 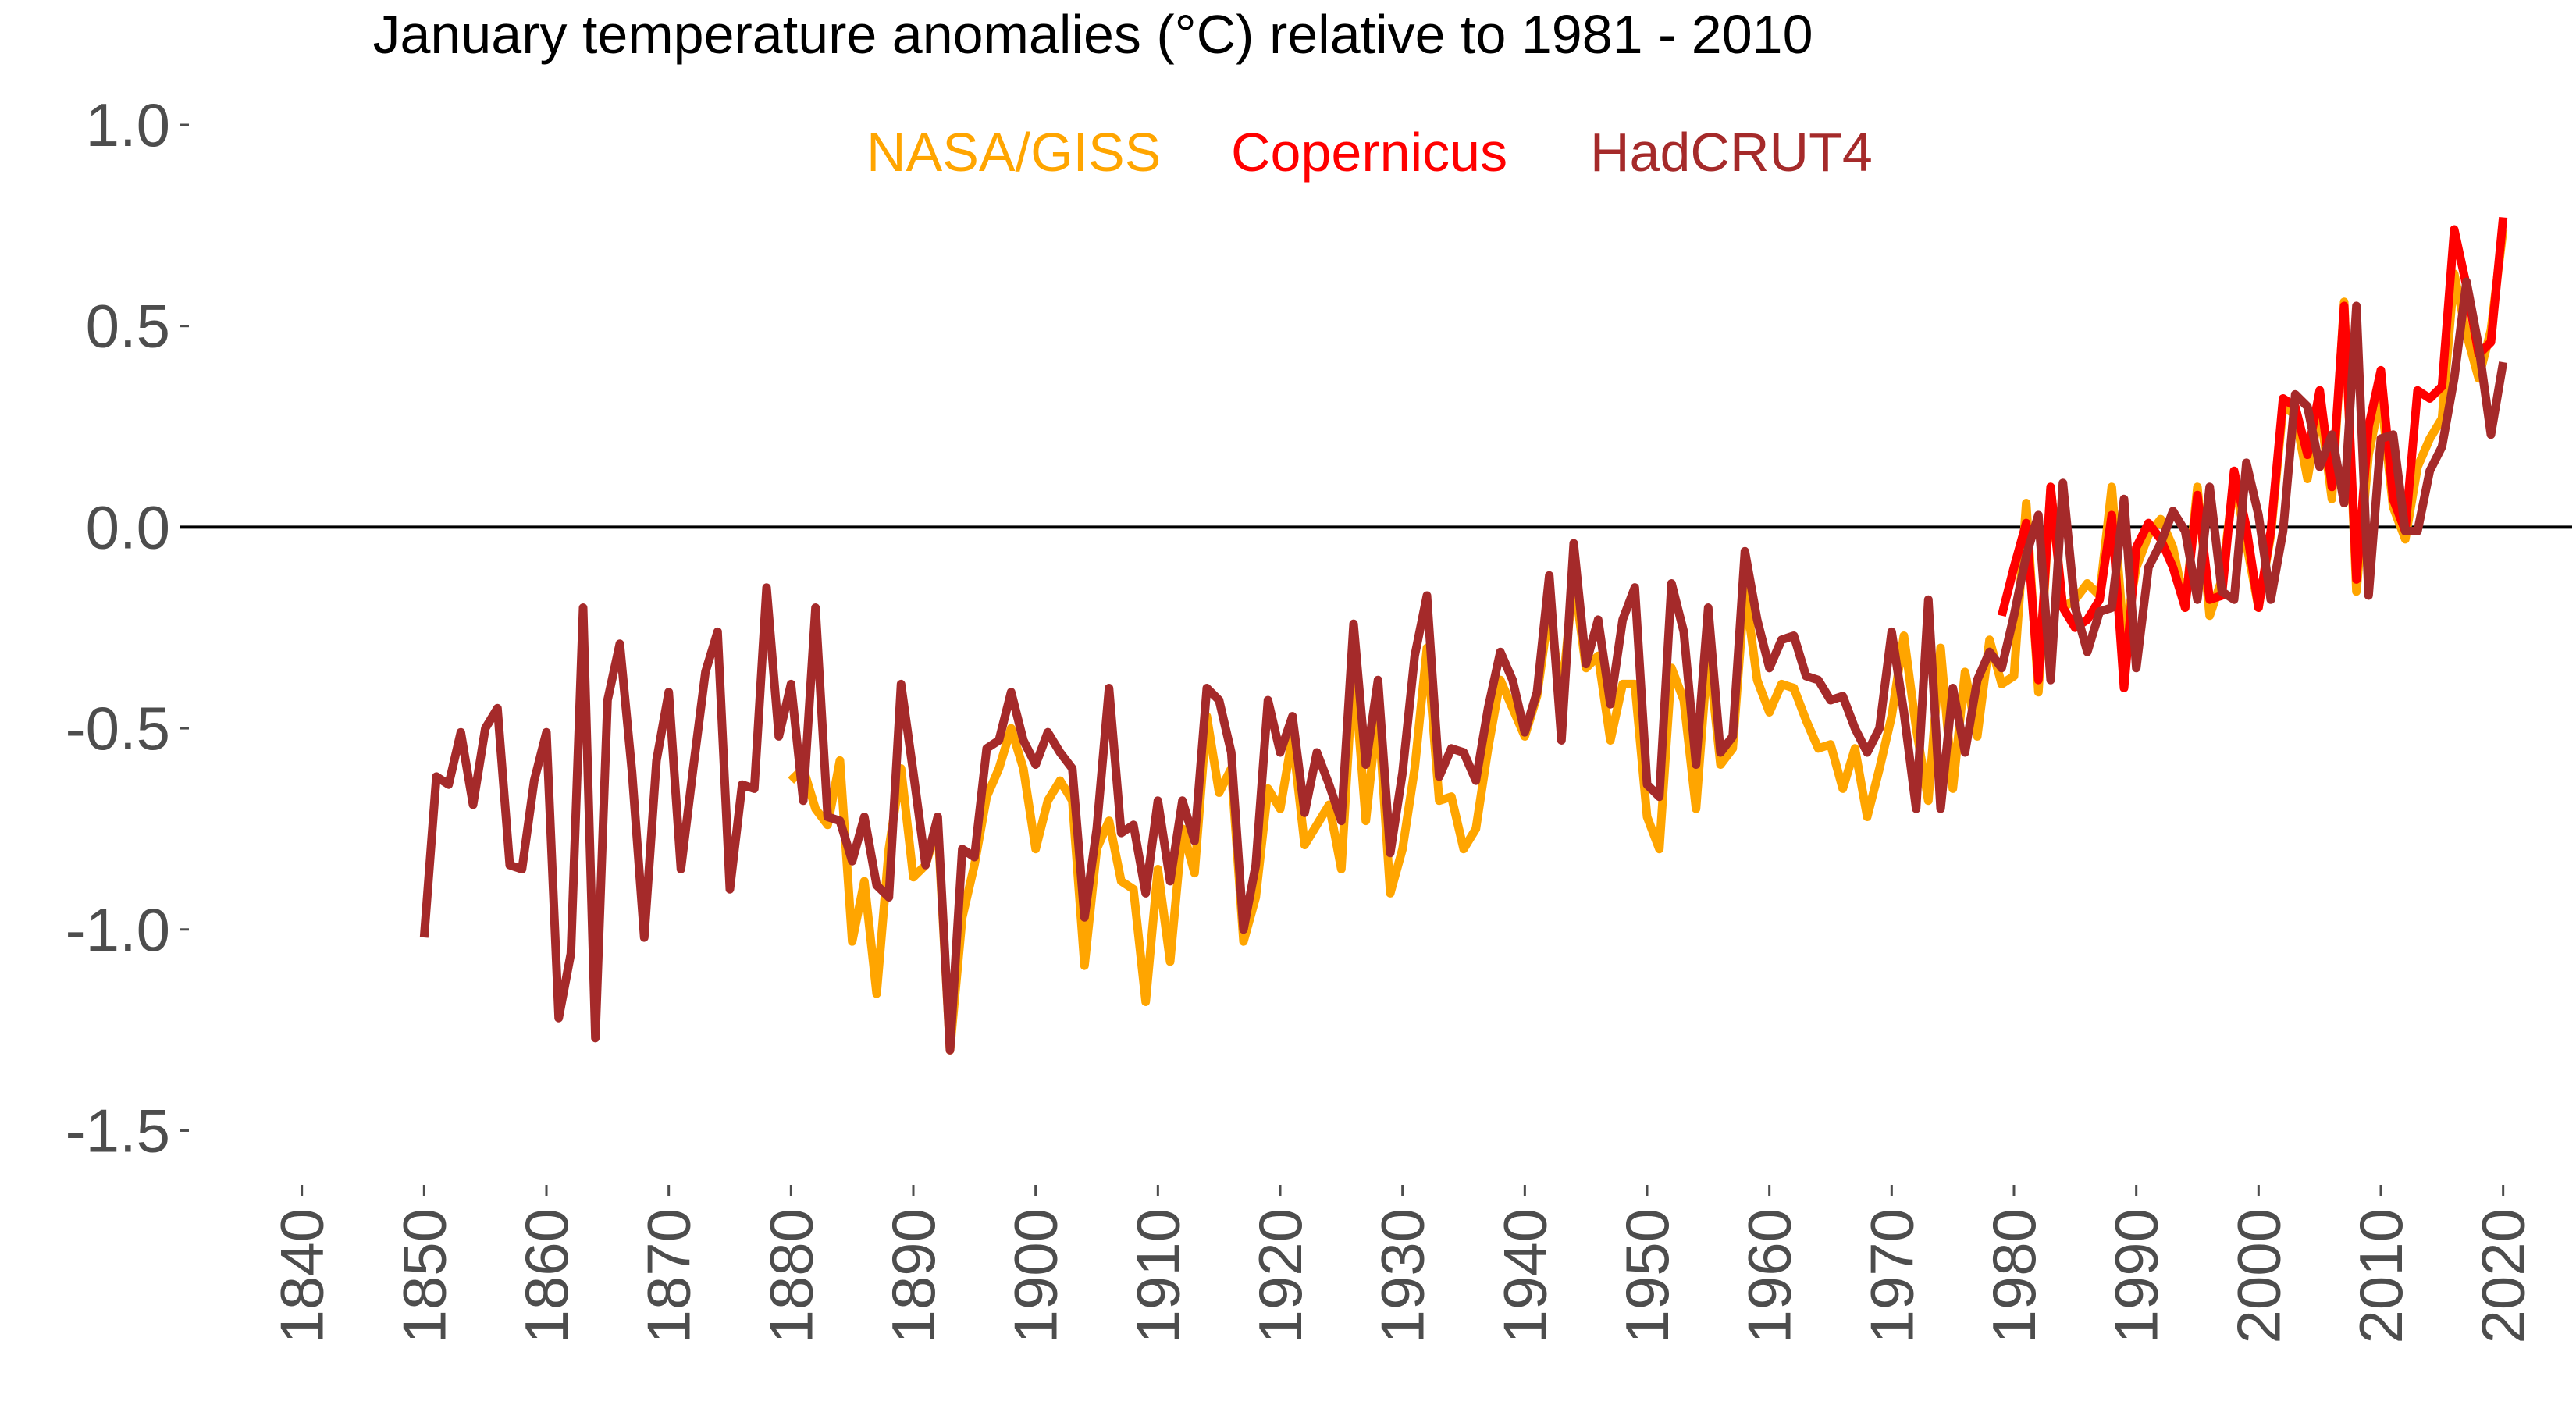 I want to click on x-tick-label: 2020, so click(x=2503, y=1276).